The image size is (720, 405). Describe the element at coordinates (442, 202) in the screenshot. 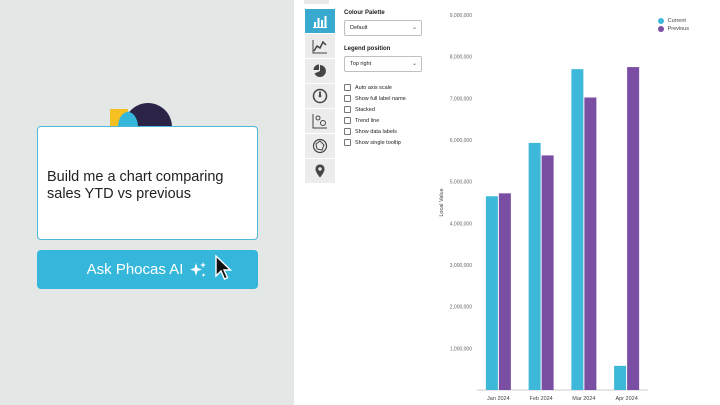

I see `y-axis-label: Local Value` at that location.